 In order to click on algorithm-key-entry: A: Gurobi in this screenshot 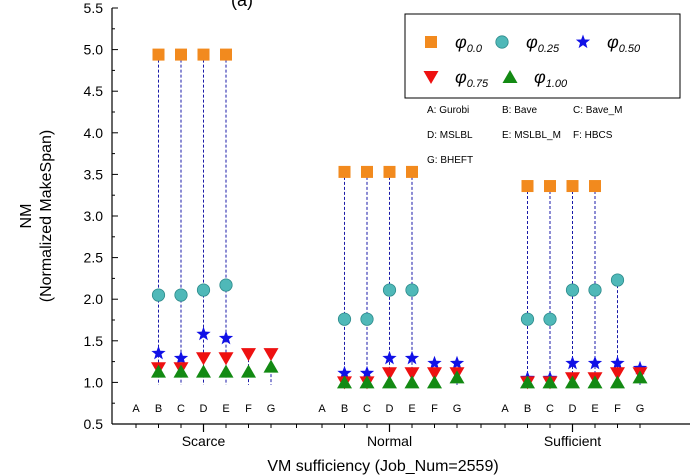, I will do `click(448, 110)`.